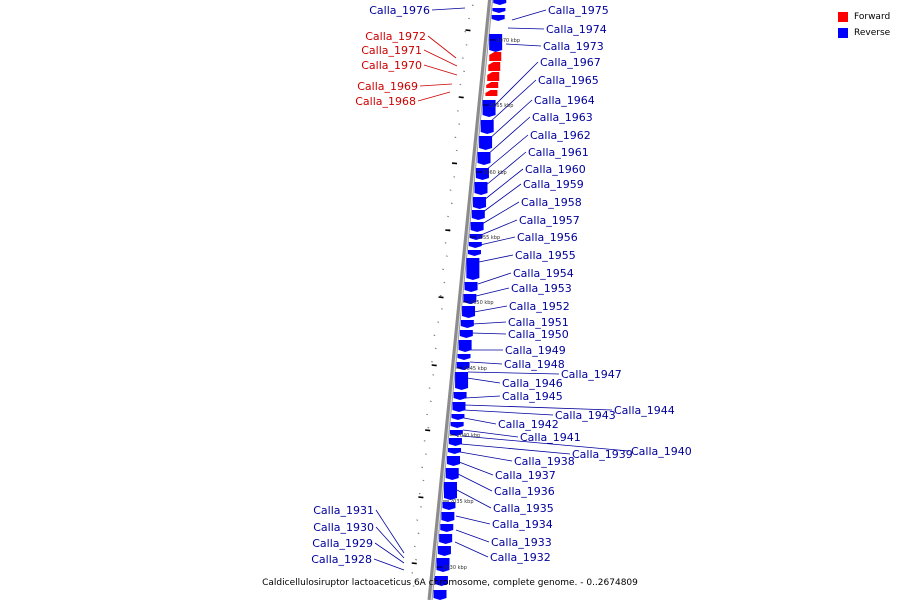  Describe the element at coordinates (528, 424) in the screenshot. I see `gene-label: Calla_1942` at that location.